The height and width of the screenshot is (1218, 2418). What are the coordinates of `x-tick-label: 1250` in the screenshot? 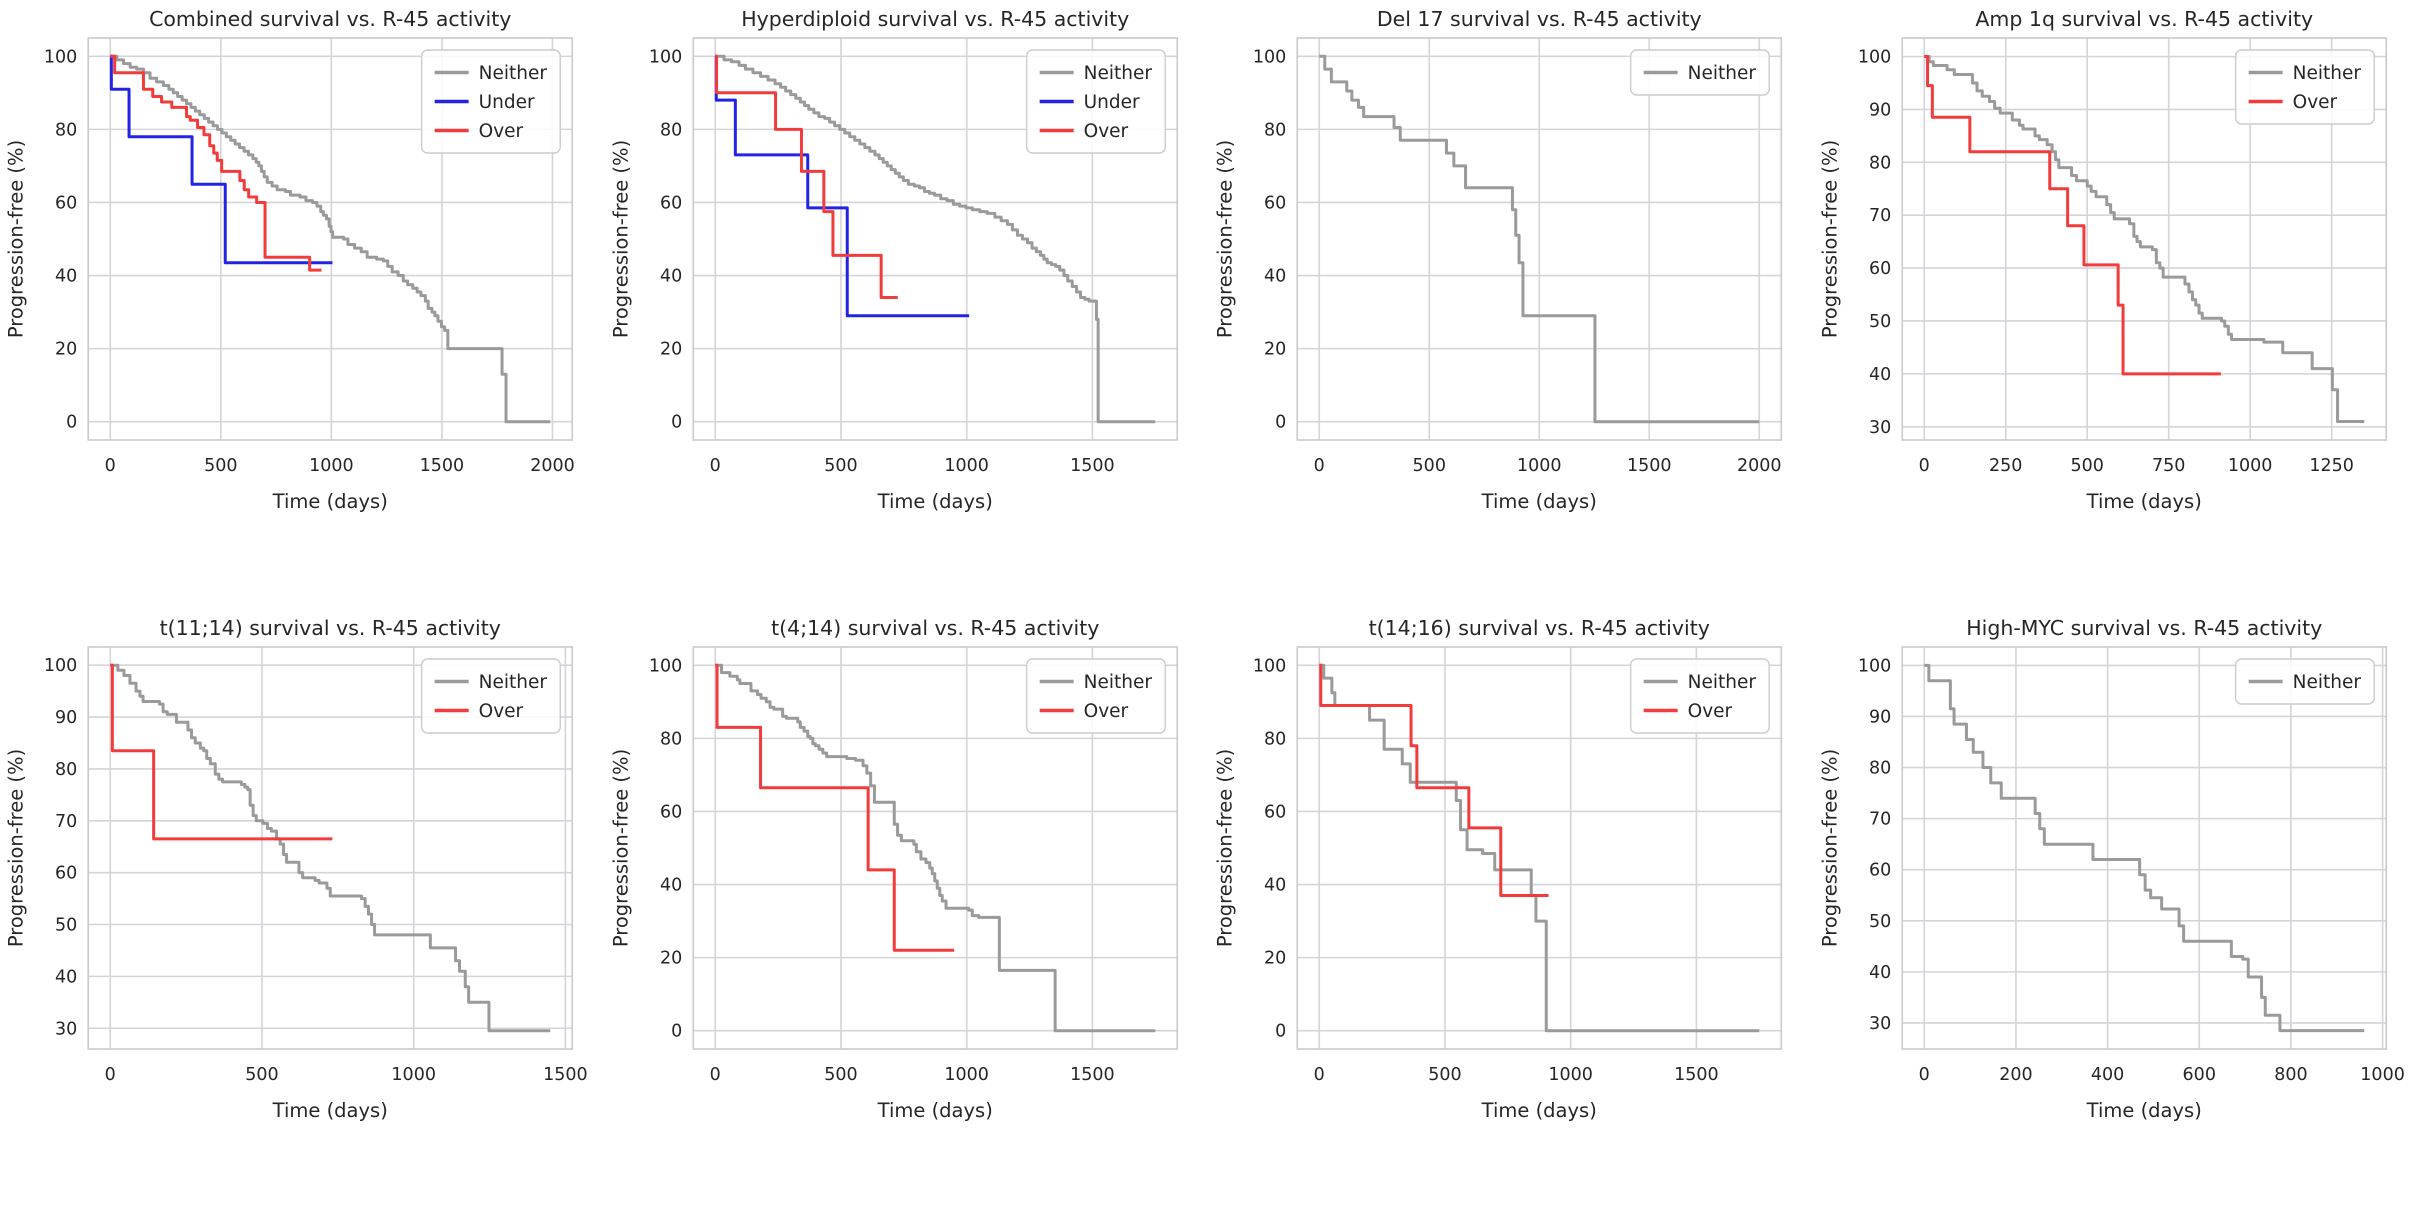 It's located at (2331, 466).